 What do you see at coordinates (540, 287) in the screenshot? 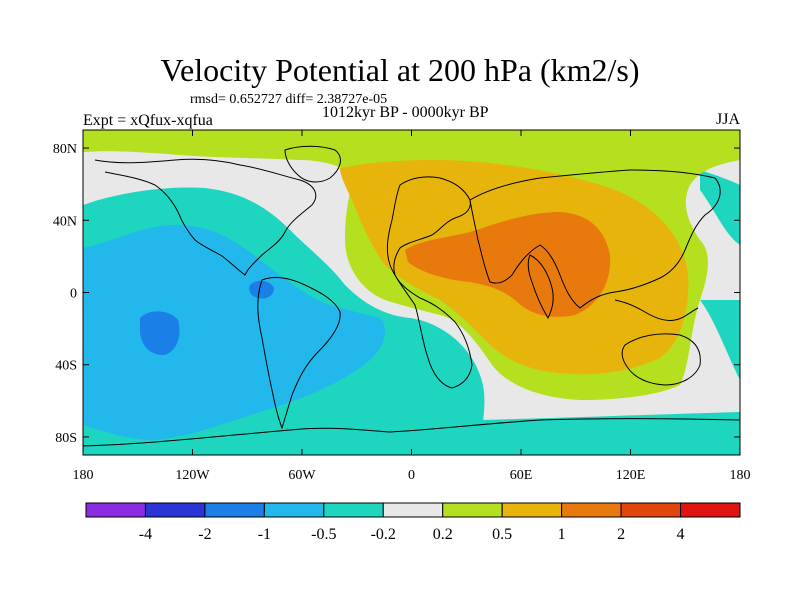
I see `coast-india` at bounding box center [540, 287].